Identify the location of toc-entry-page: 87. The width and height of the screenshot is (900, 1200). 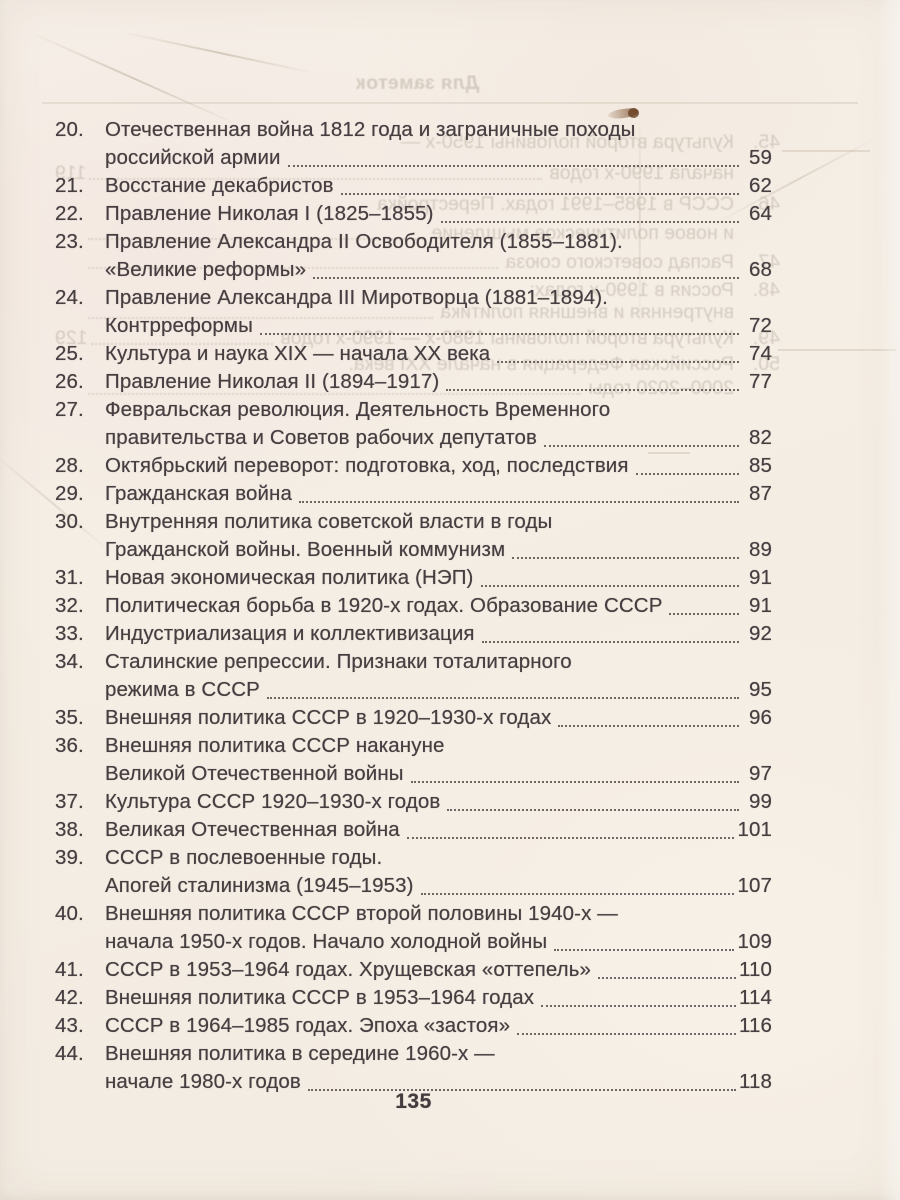
(760, 493).